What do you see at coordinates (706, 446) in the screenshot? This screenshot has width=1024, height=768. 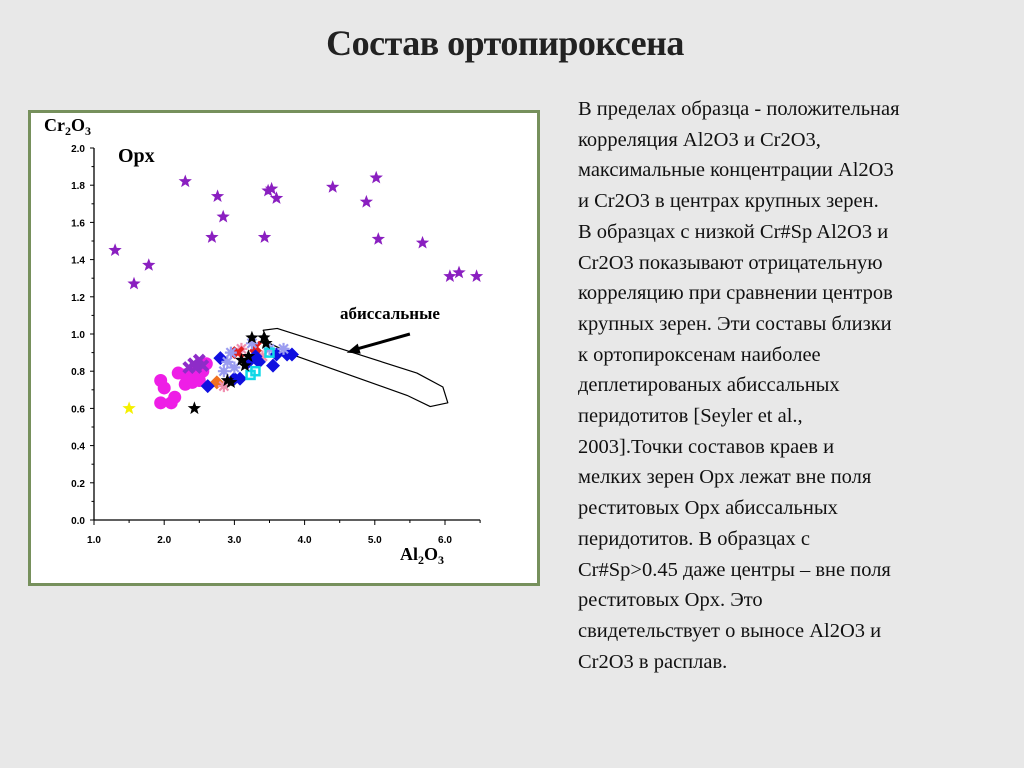 I see `body-text-line: 2003].Точки составов краев и` at bounding box center [706, 446].